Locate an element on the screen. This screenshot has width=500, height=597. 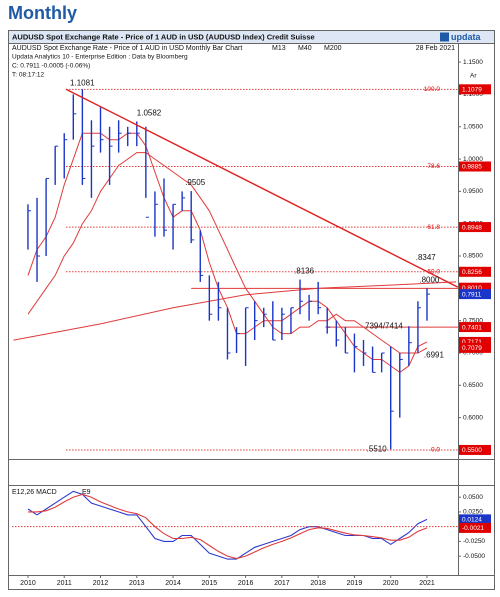
y-tick-label: 0.7500 is located at coordinates (473, 320).